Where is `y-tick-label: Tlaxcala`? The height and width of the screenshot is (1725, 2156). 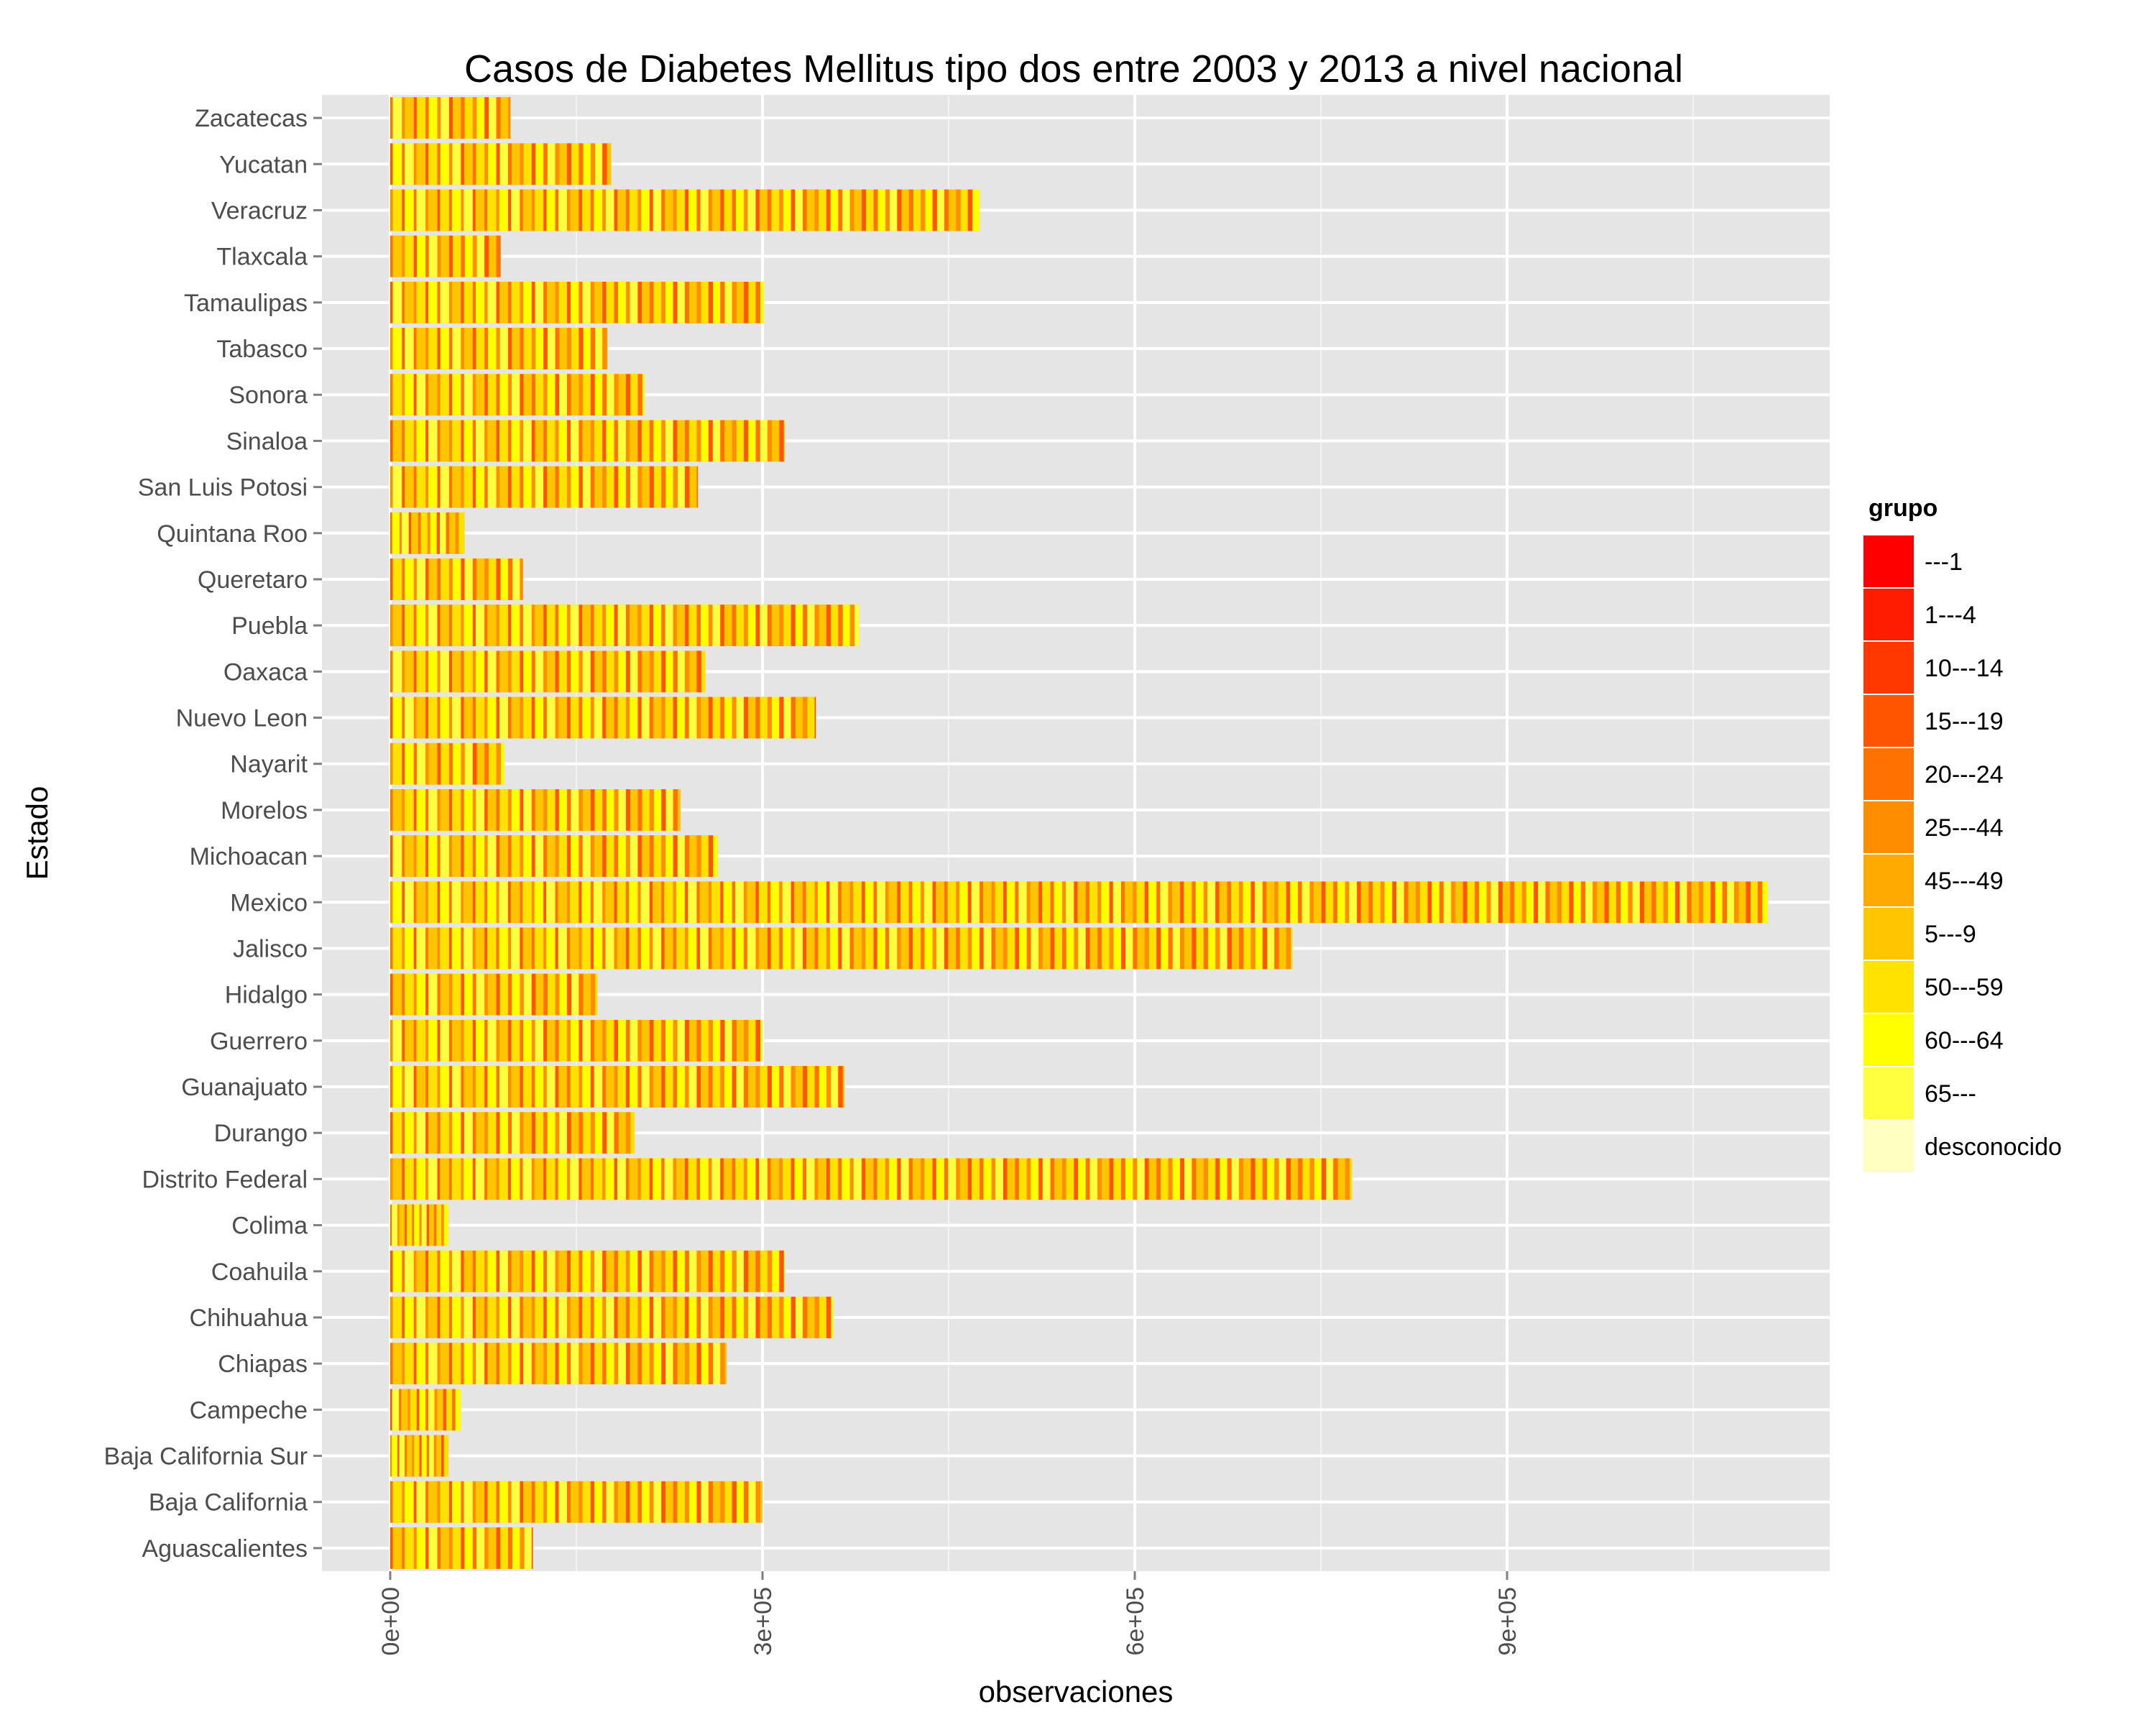
y-tick-label: Tlaxcala is located at coordinates (262, 257).